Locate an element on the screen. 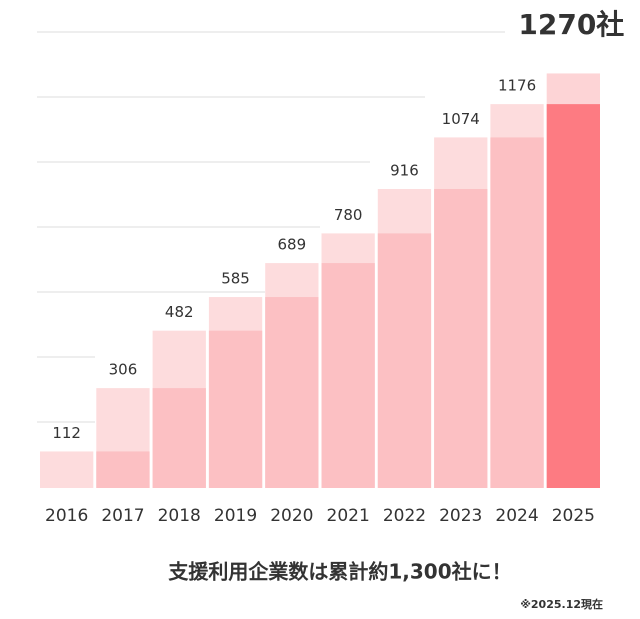 This screenshot has width=640, height=619. note: ※2025.12現在 is located at coordinates (561, 604).